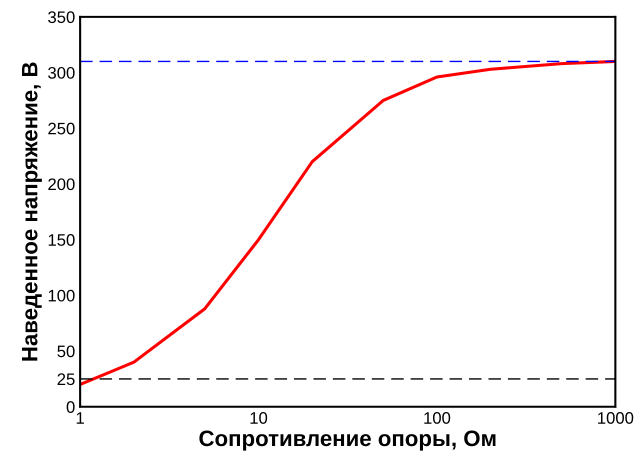 This screenshot has width=641, height=456. What do you see at coordinates (61, 17) in the screenshot?
I see `y-tick-label: 350` at bounding box center [61, 17].